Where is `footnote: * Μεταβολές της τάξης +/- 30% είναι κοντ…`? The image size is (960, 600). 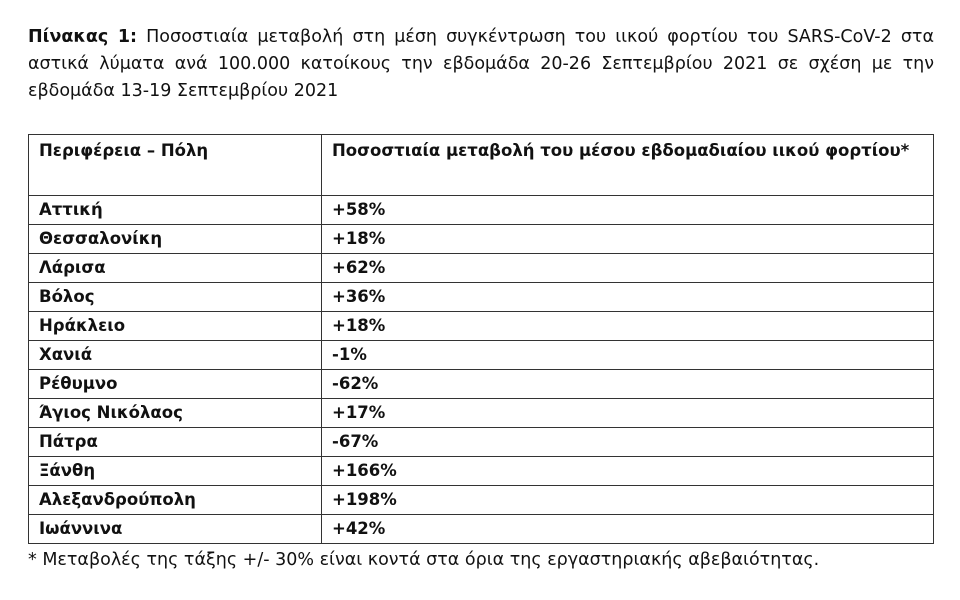 footnote: * Μεταβολές της τάξης +/- 30% είναι κοντ… is located at coordinates (424, 560).